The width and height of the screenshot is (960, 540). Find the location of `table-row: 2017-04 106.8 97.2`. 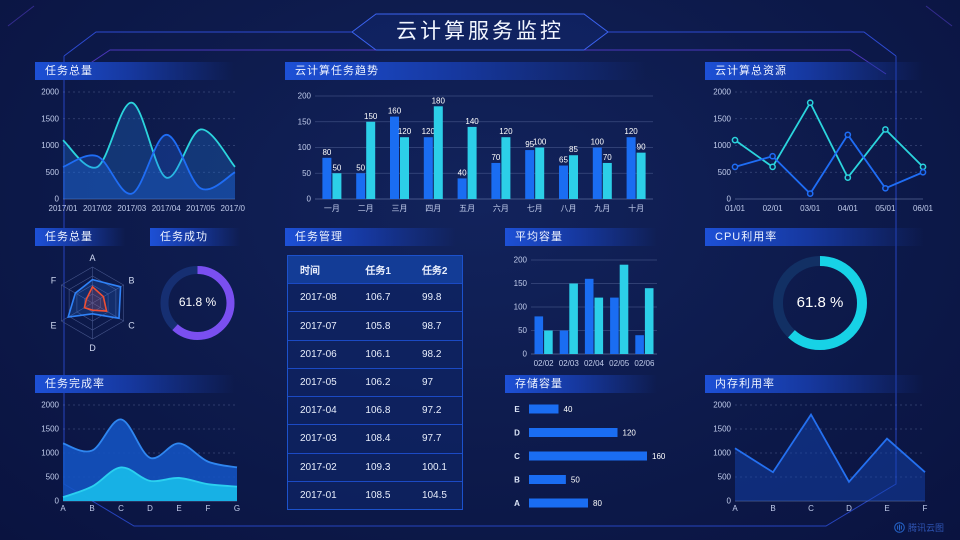

table-row: 2017-04 106.8 97.2 is located at coordinates (375, 411).